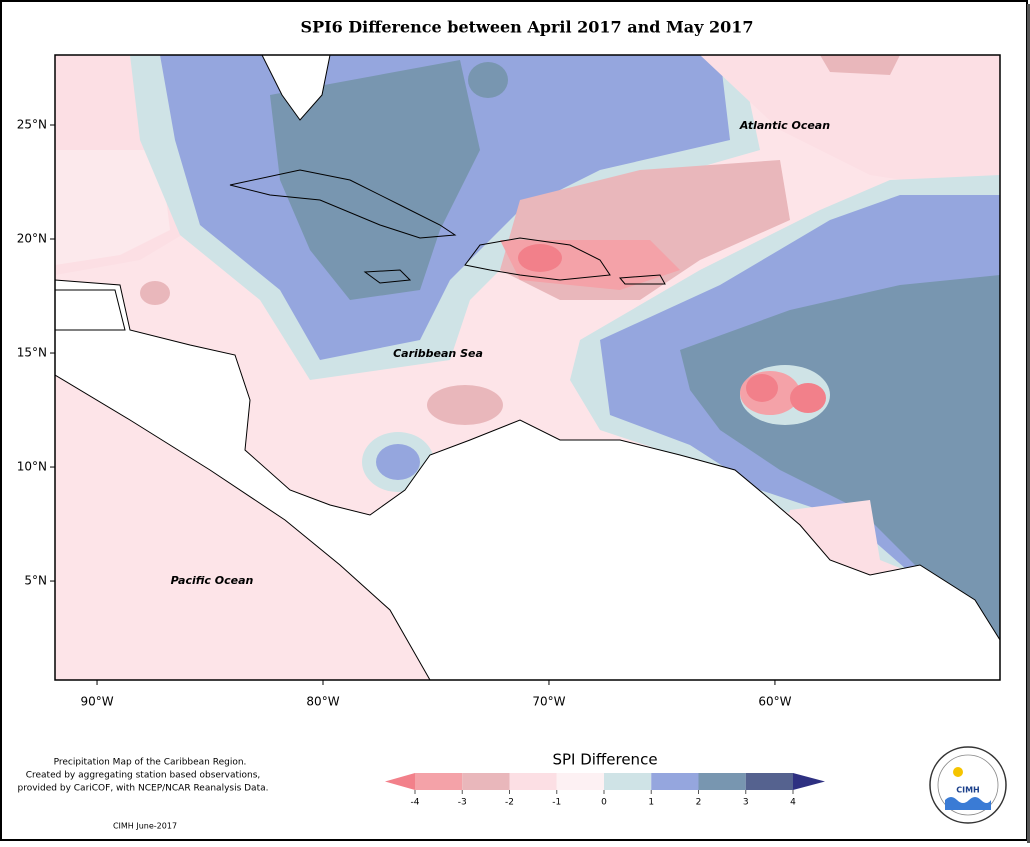 The image size is (1030, 847). Describe the element at coordinates (96, 702) in the screenshot. I see `lon-tick-label: 90°W` at that location.